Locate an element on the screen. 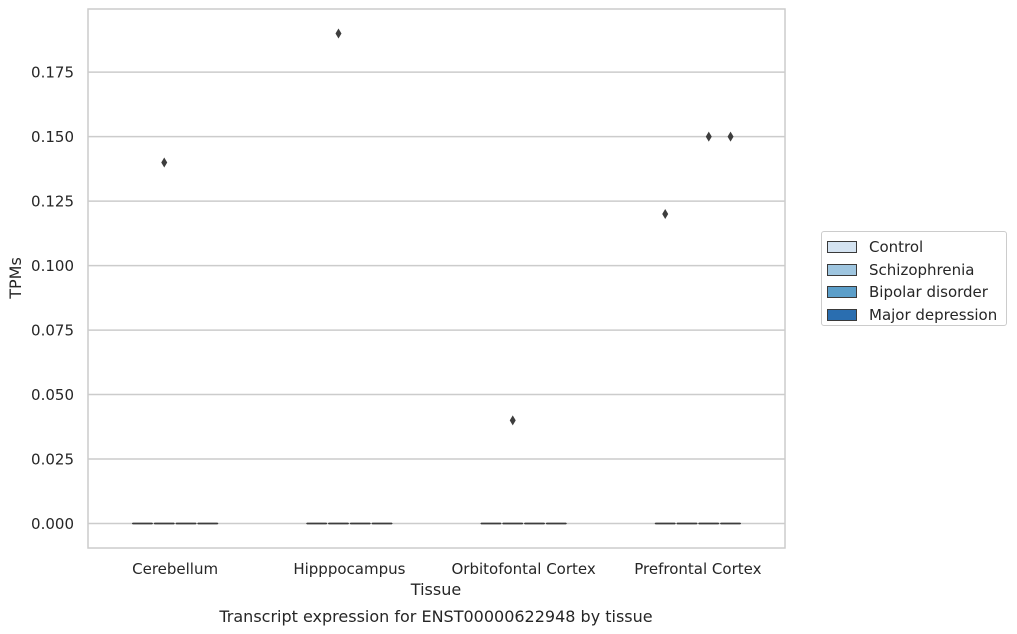 The image size is (1017, 634). legend-item-major-depression: Major depression is located at coordinates (916, 315).